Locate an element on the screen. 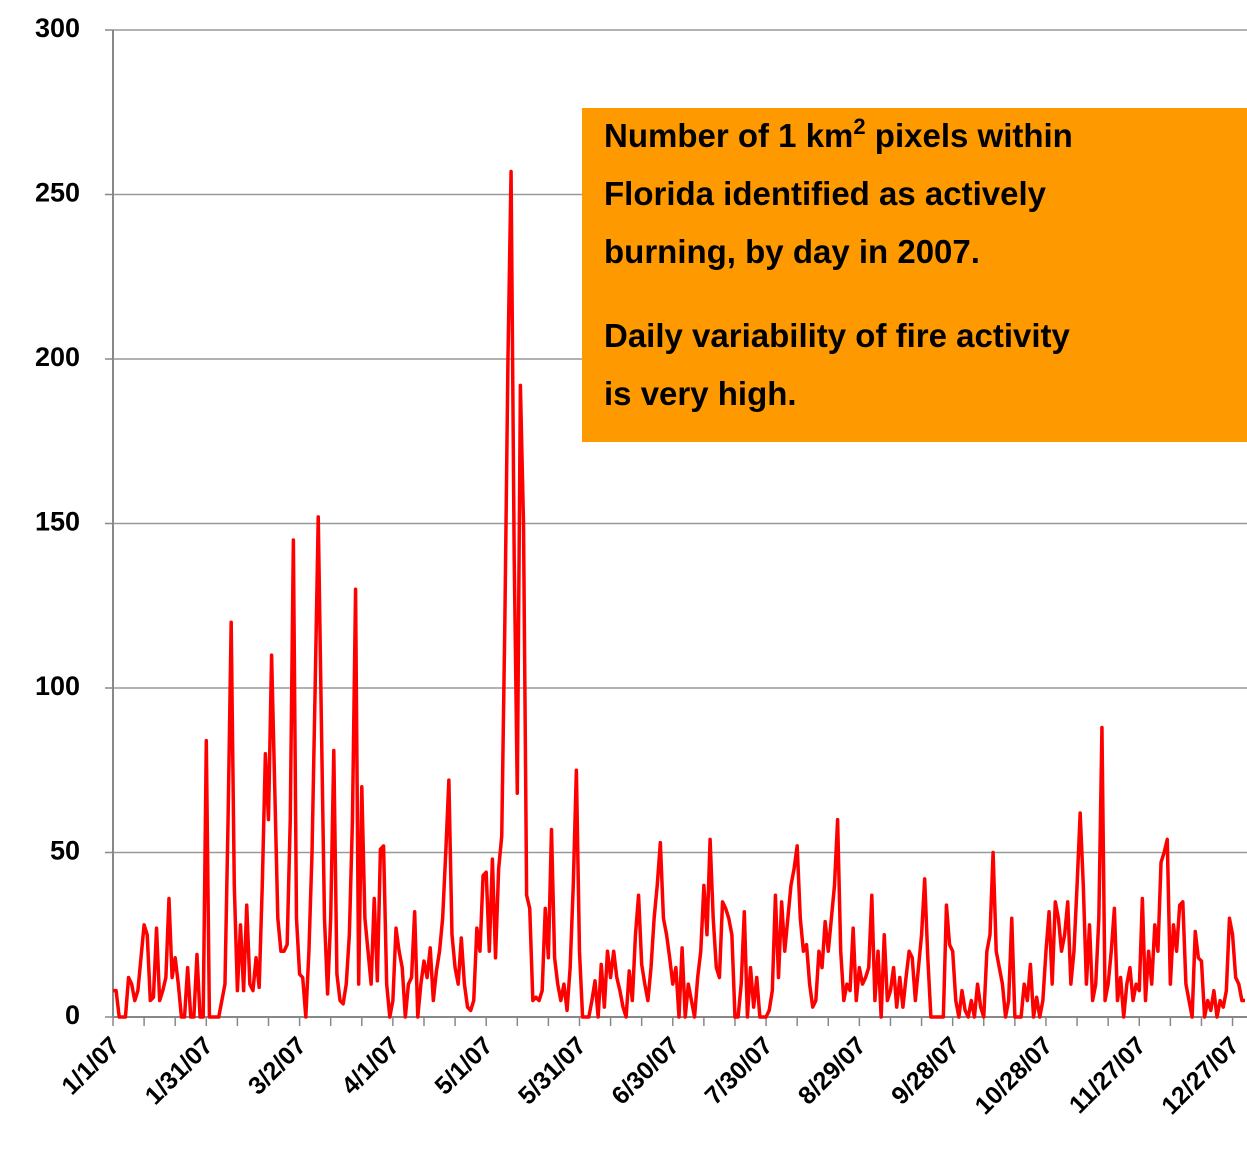  y-tick-label: 100 is located at coordinates (57, 686).